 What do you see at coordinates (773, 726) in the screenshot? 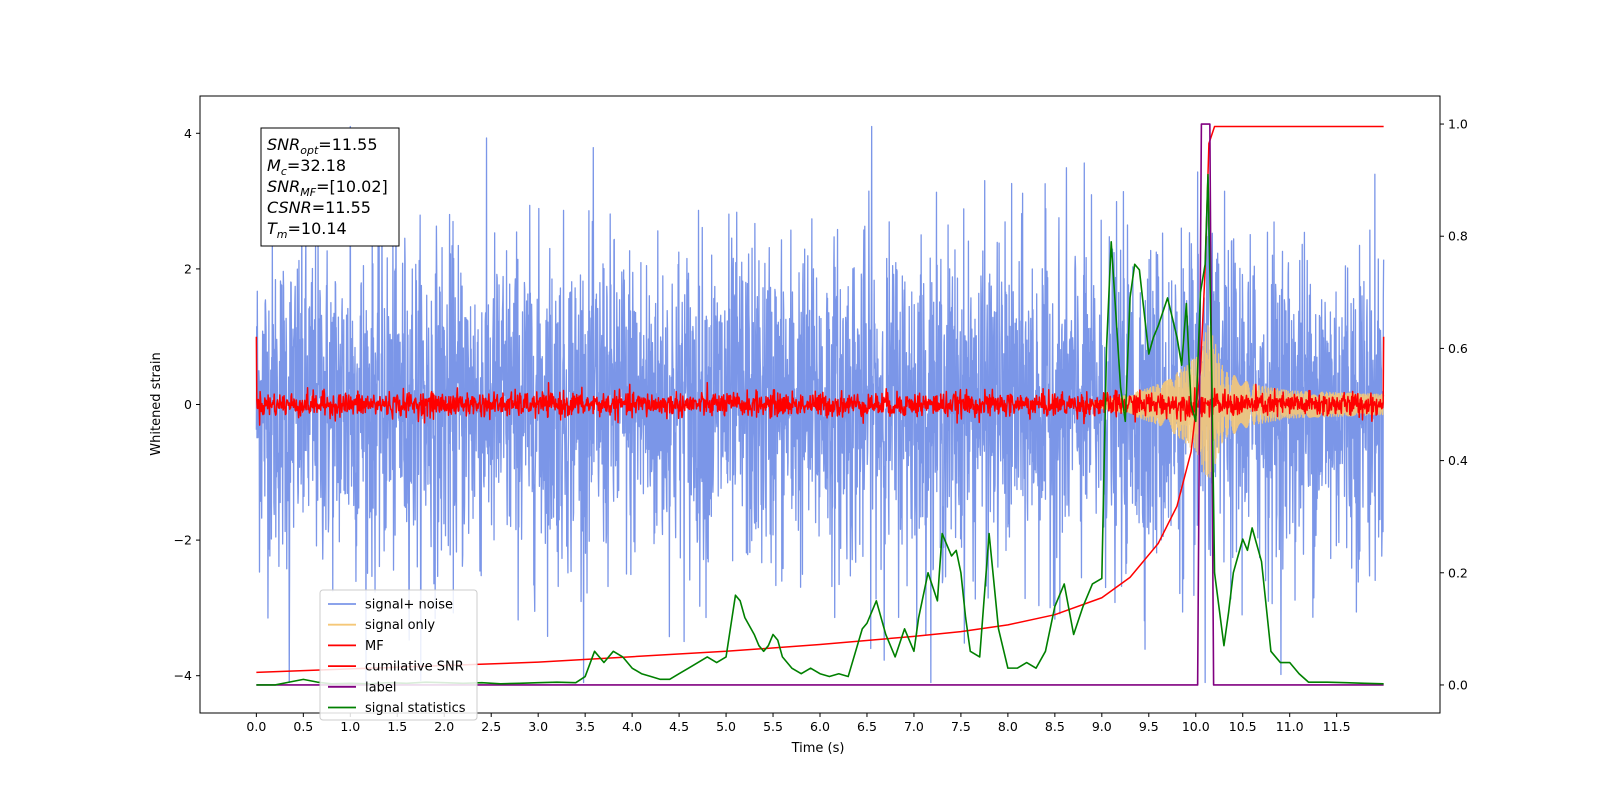
I see `x-tick-label: 5.5` at bounding box center [773, 726].